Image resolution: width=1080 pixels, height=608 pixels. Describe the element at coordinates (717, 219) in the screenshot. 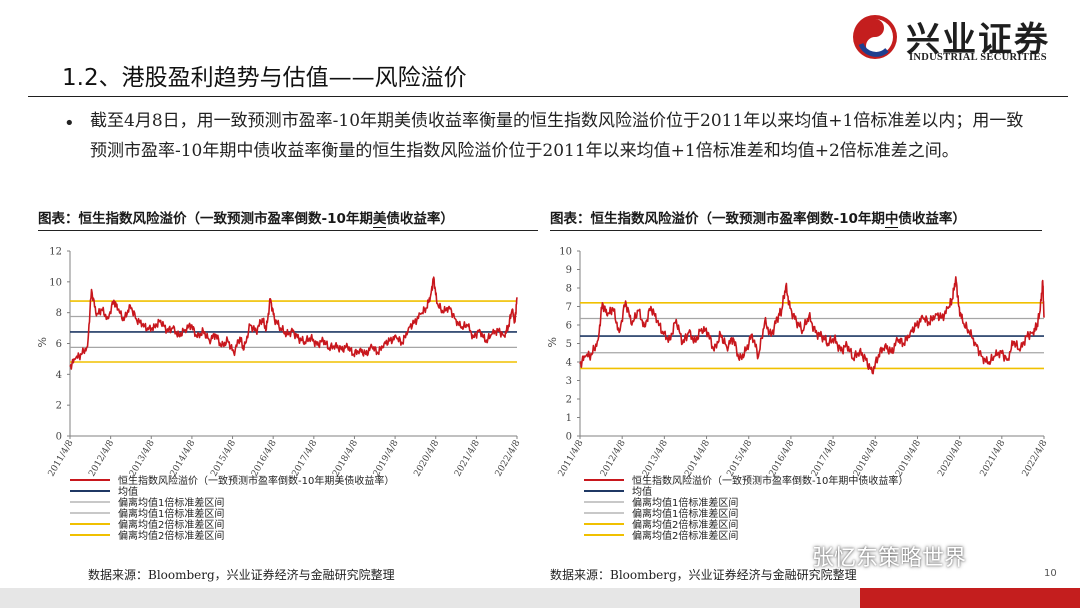

I see `chart-title-cn-pre: 图表：恒生指数风险溢价（一致预测市盈率倒数-10年期` at that location.